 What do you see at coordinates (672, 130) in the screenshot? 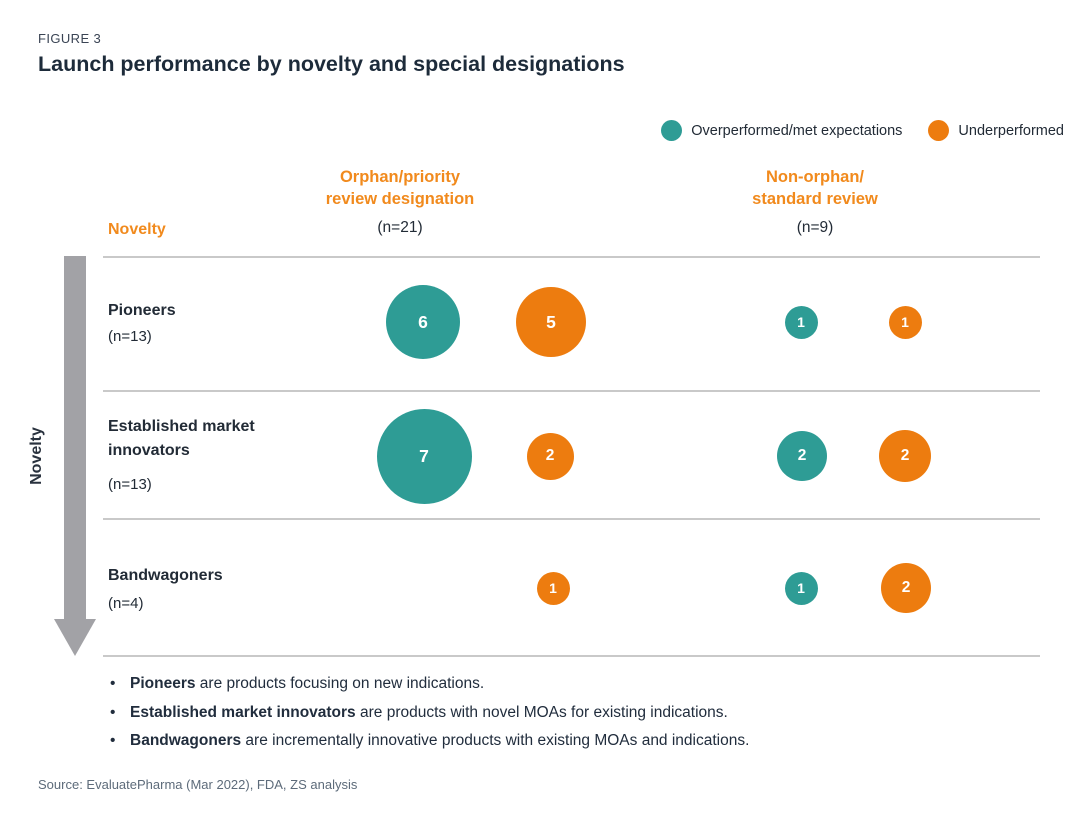
I see `teal-dot-icon` at bounding box center [672, 130].